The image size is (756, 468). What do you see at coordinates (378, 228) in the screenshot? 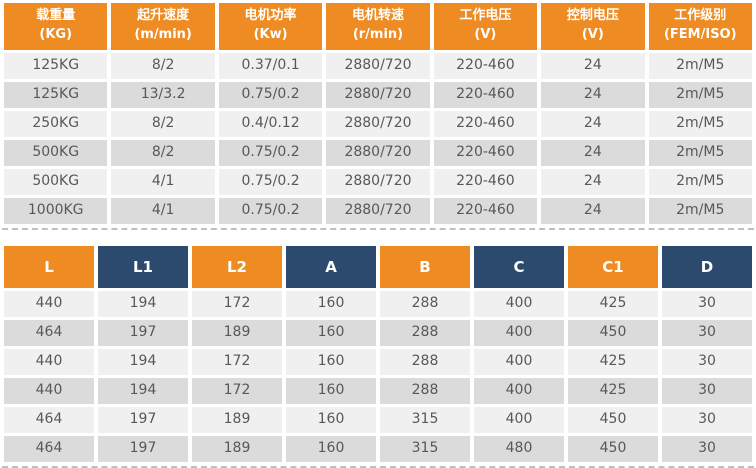
I see `dashed-divider-top` at bounding box center [378, 228].